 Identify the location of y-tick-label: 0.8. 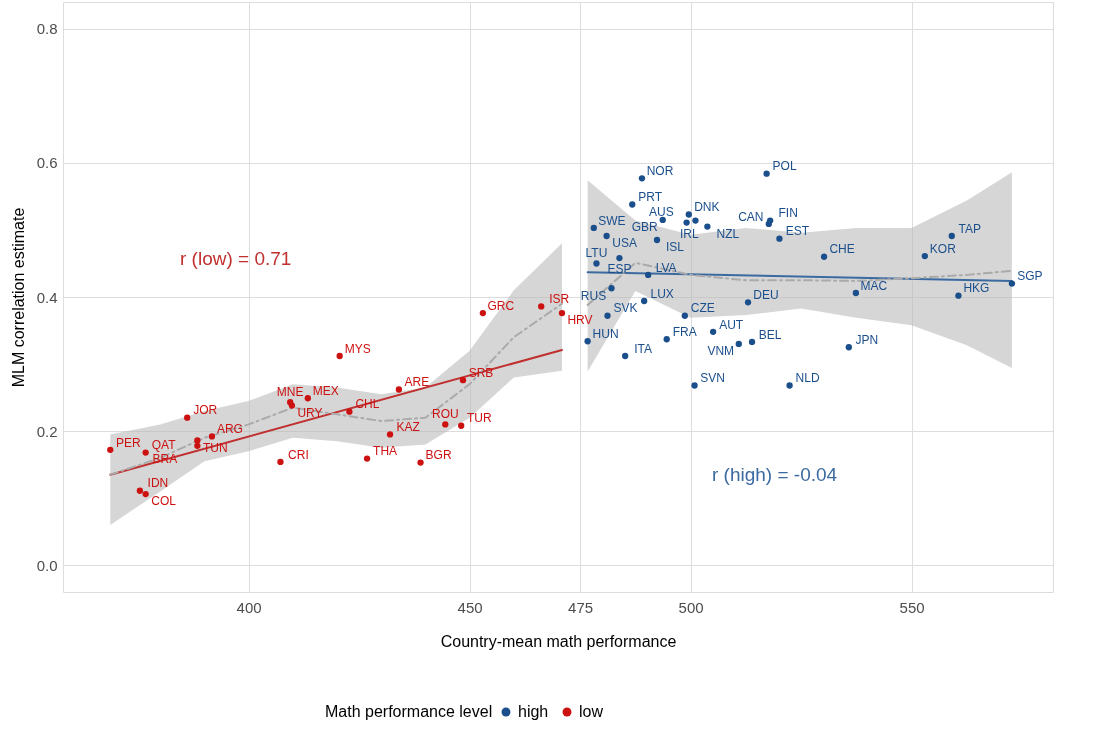
(47, 29).